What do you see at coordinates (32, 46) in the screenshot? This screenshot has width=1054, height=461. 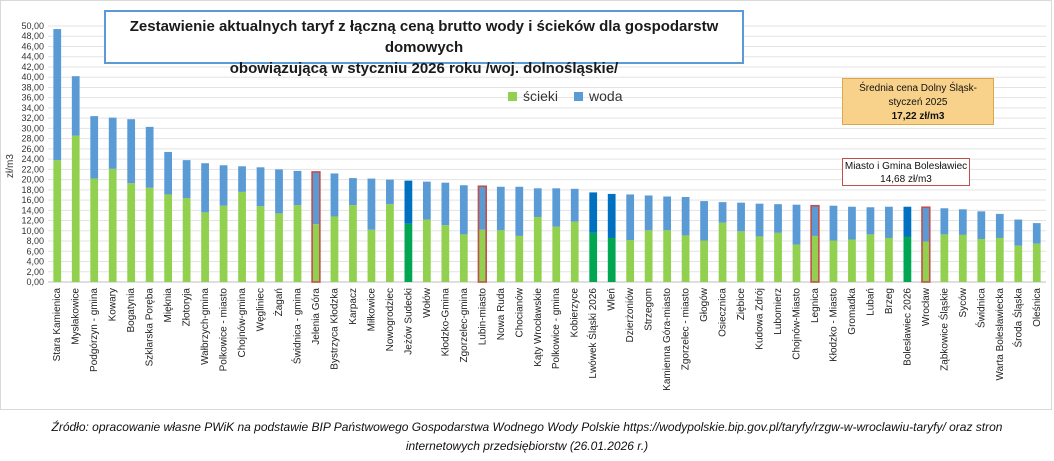 I see `y-tick-label: 46,00` at bounding box center [32, 46].